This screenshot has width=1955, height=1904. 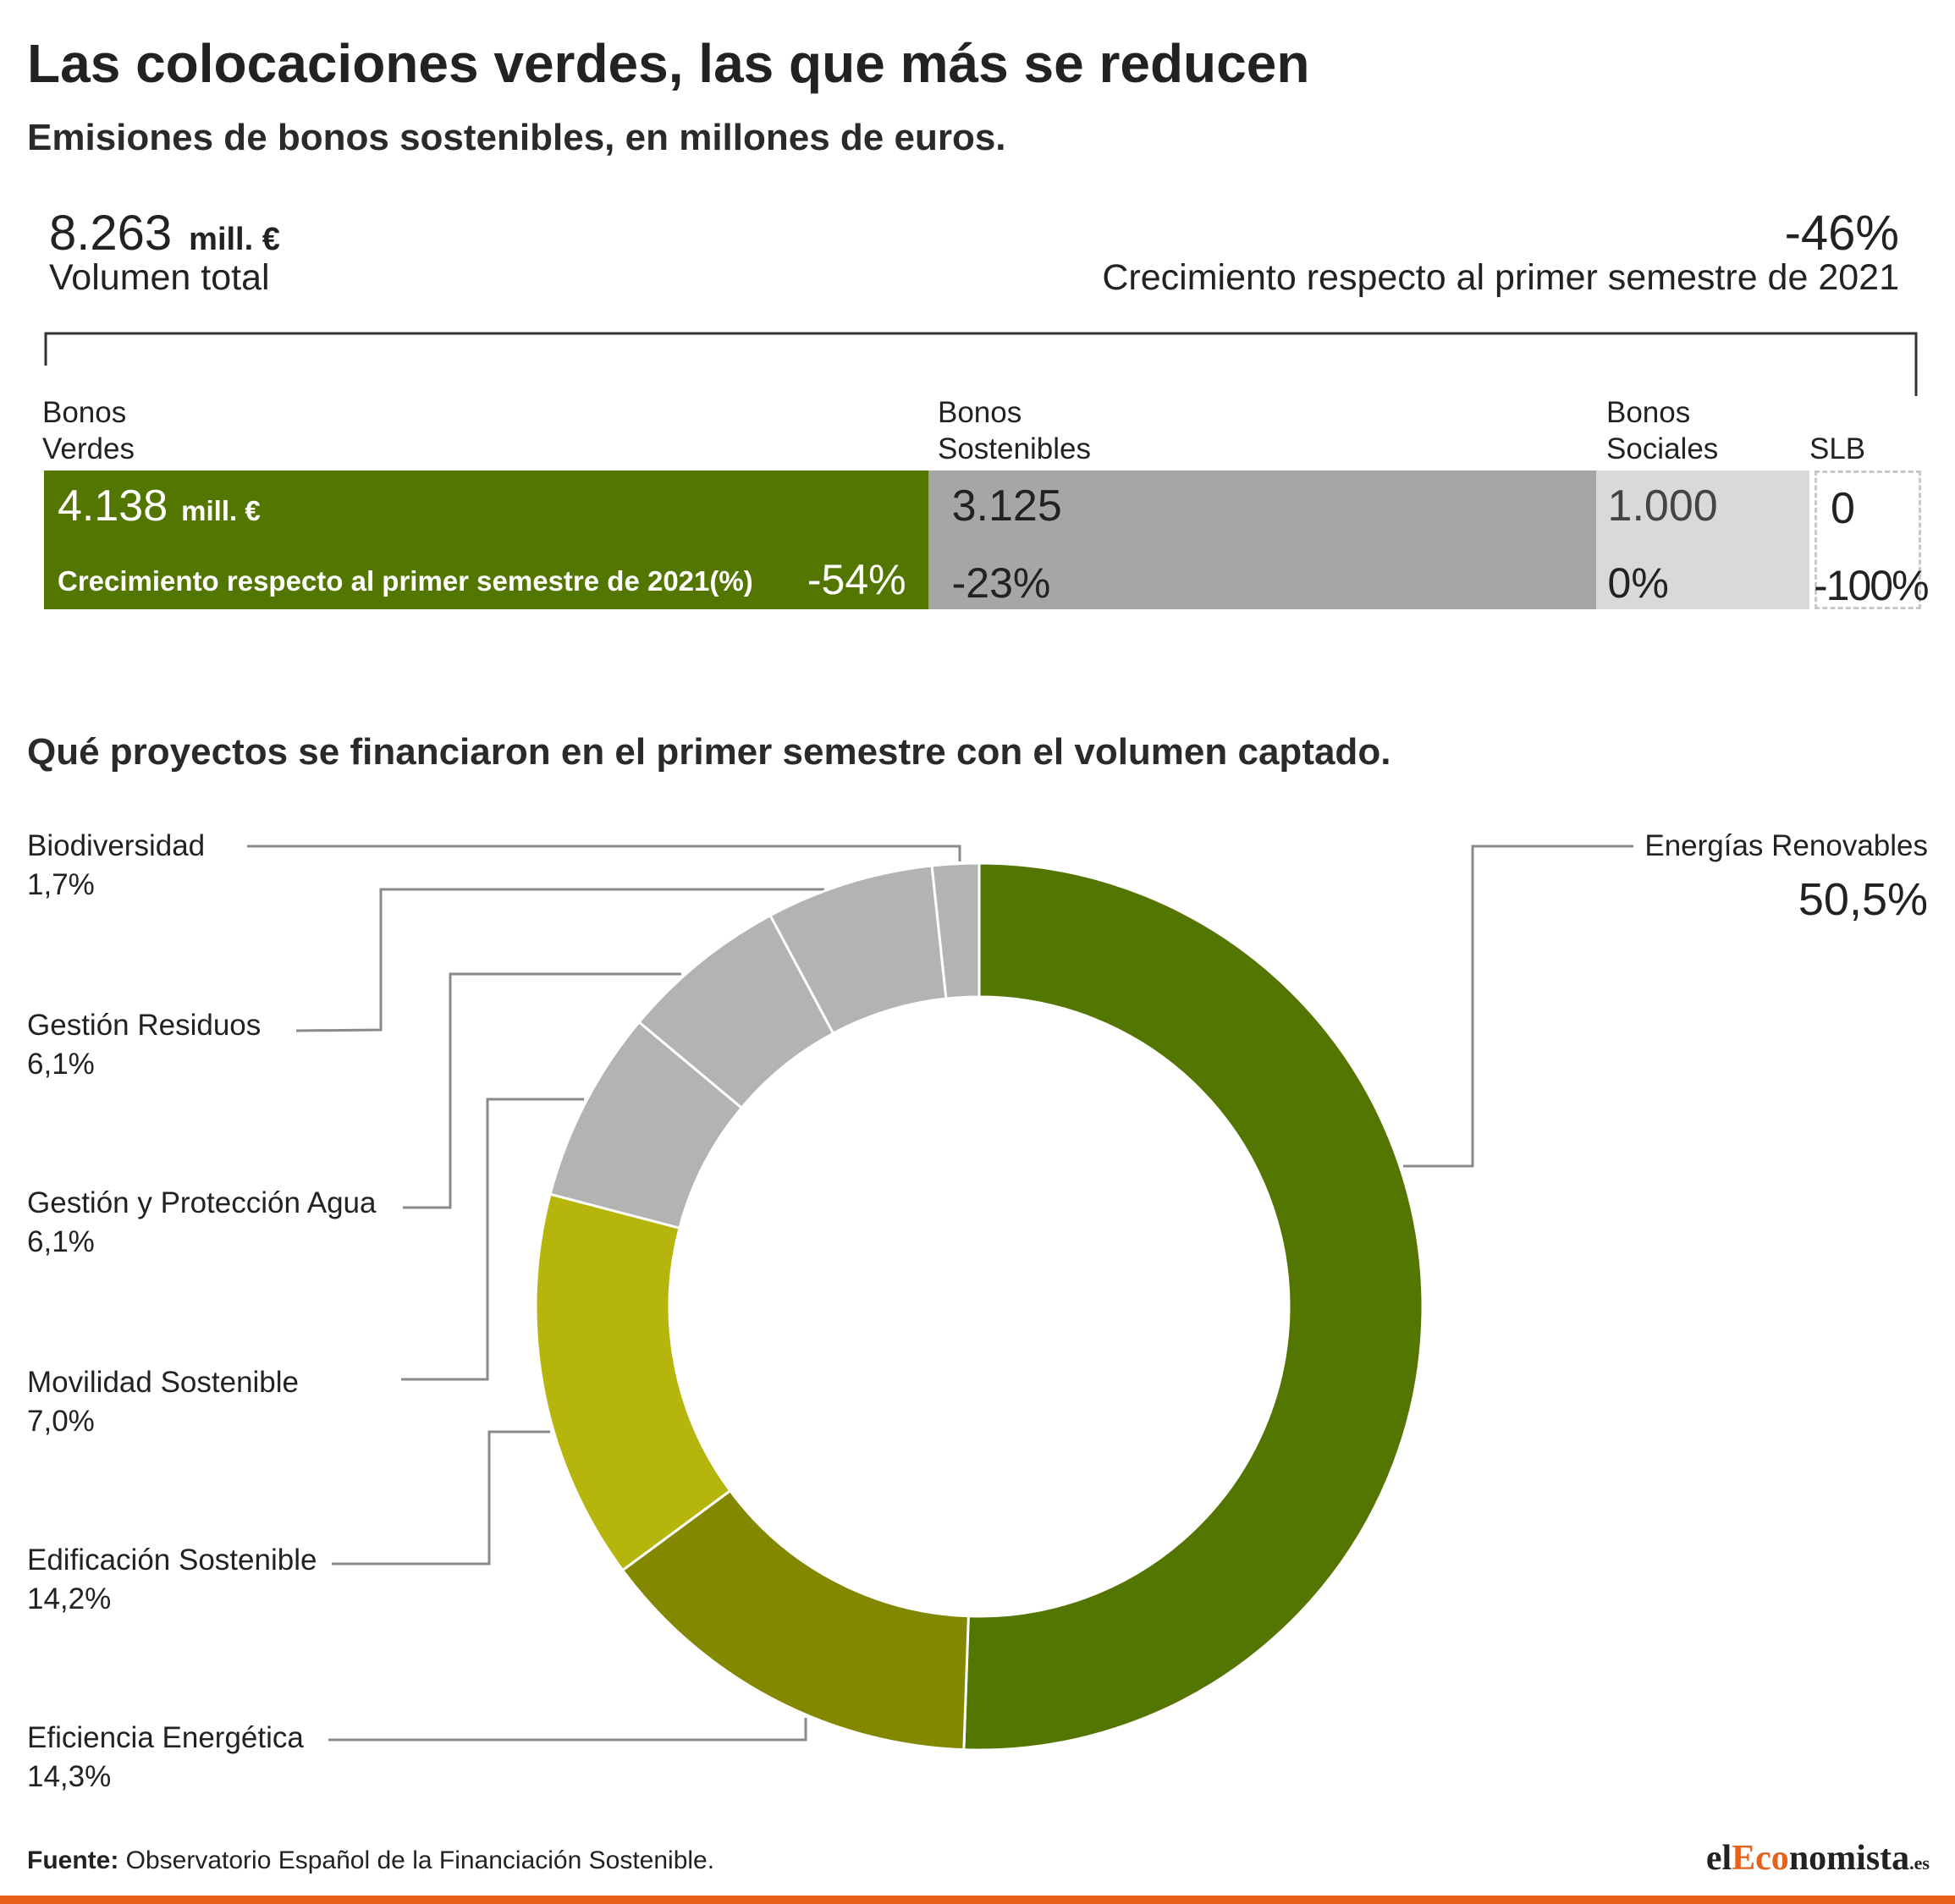 What do you see at coordinates (1014, 430) in the screenshot?
I see `label-bonos-sostenibles: Bonos Sostenibles` at bounding box center [1014, 430].